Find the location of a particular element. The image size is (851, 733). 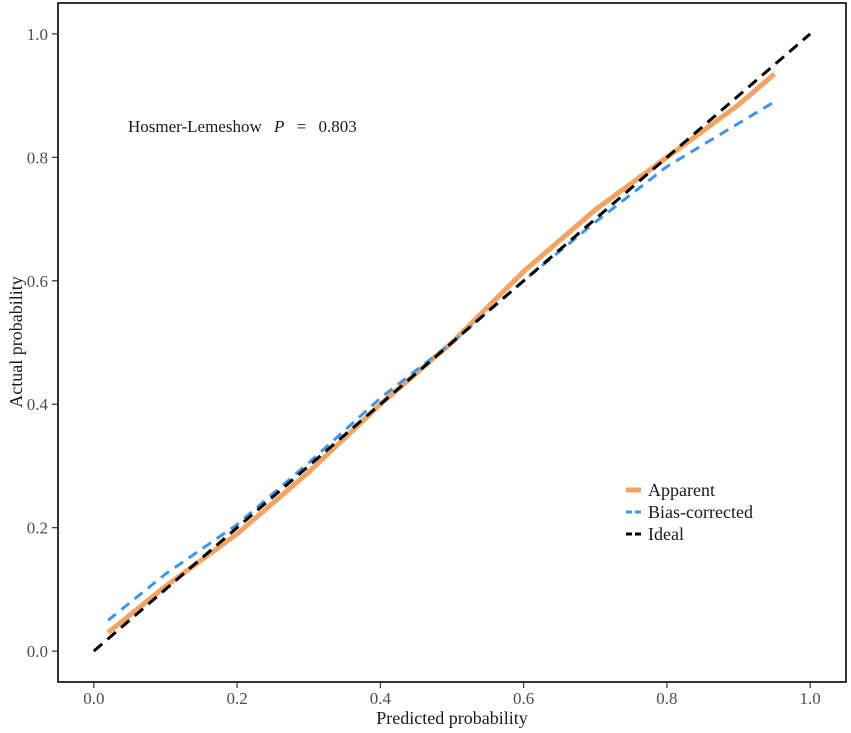

y-tick-label: 0.8 is located at coordinates (37, 157).